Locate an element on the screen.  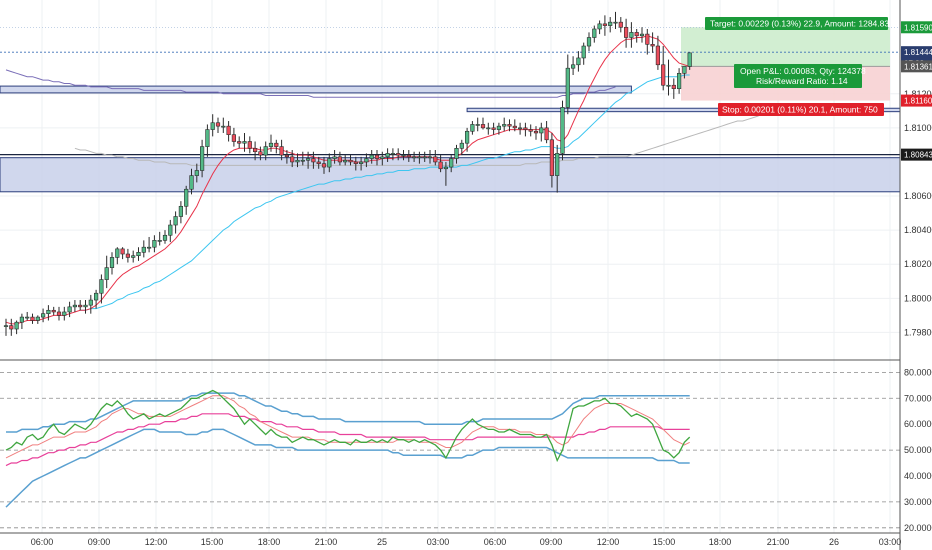
rsi-y-tick-label: 30.0000 is located at coordinates (918, 502).